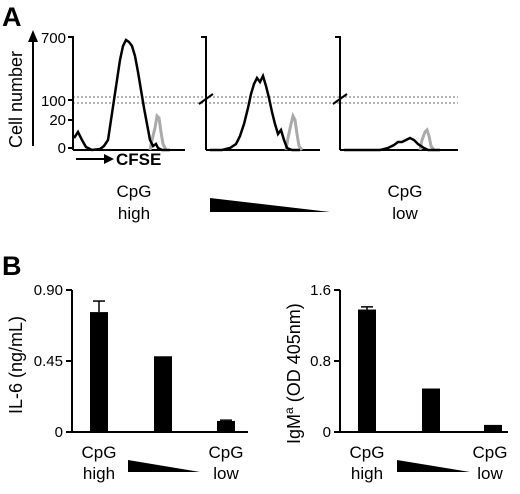  Describe the element at coordinates (48, 361) in the screenshot. I see `il6-ytick-label: 0.45` at that location.